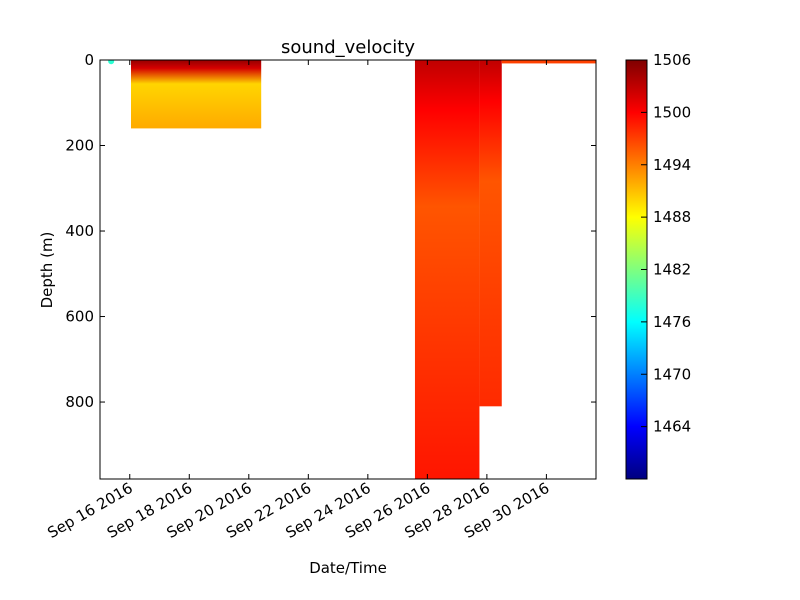 The width and height of the screenshot is (800, 600). What do you see at coordinates (672, 427) in the screenshot?
I see `colorbar-tick-label: 1464` at bounding box center [672, 427].